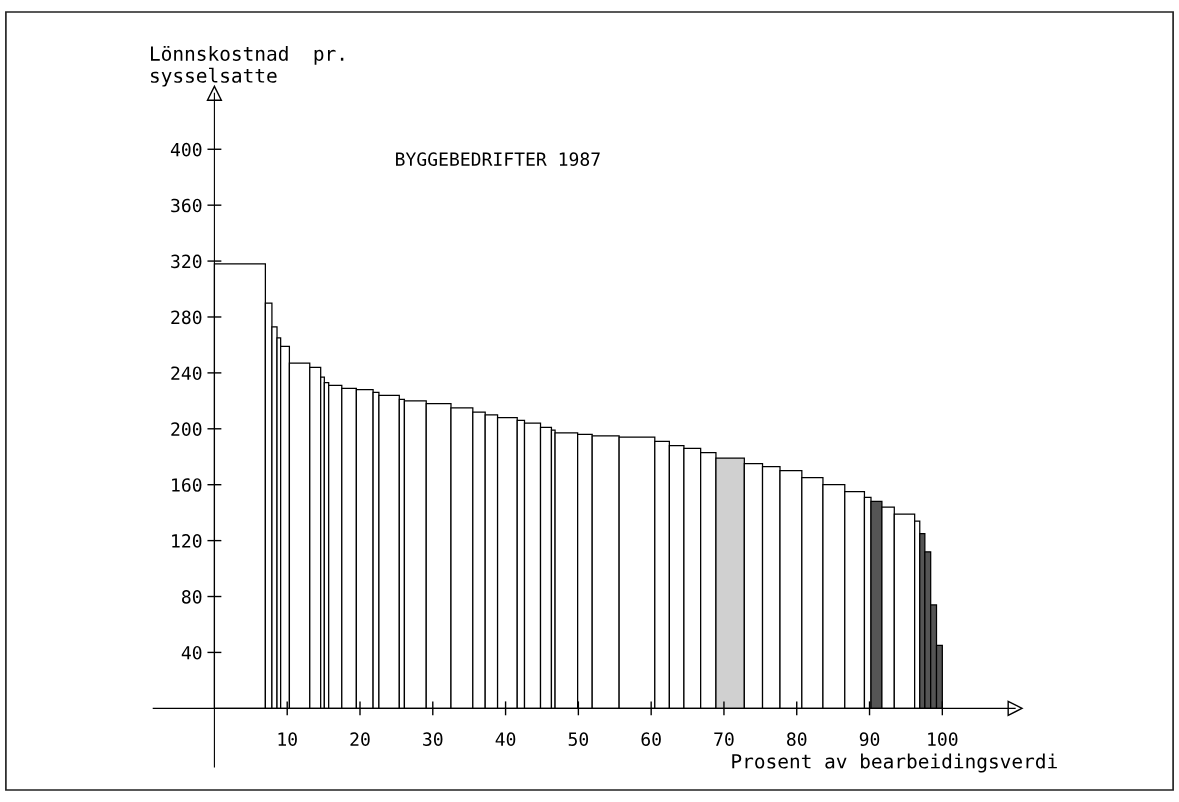 This screenshot has height=802, width=1179. Describe the element at coordinates (192, 597) in the screenshot. I see `y-tick-label: 80` at that location.